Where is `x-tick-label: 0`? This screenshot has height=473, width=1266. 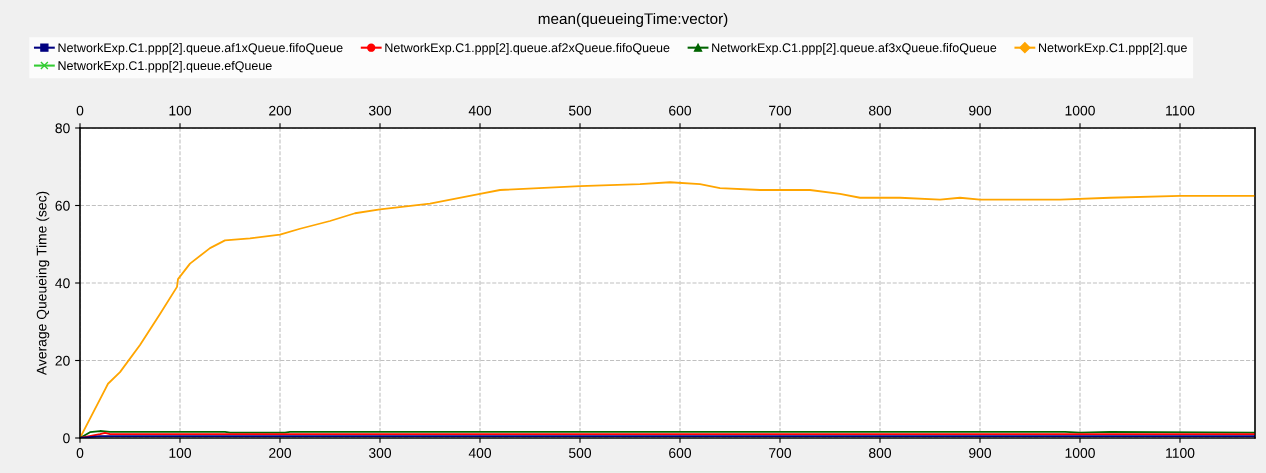 x-tick-label: 0 is located at coordinates (80, 453).